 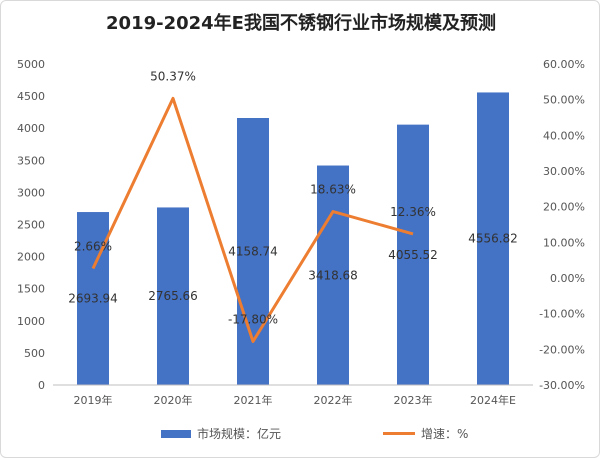 What do you see at coordinates (176, 433) in the screenshot?
I see `legend-bar-swatch` at bounding box center [176, 433].